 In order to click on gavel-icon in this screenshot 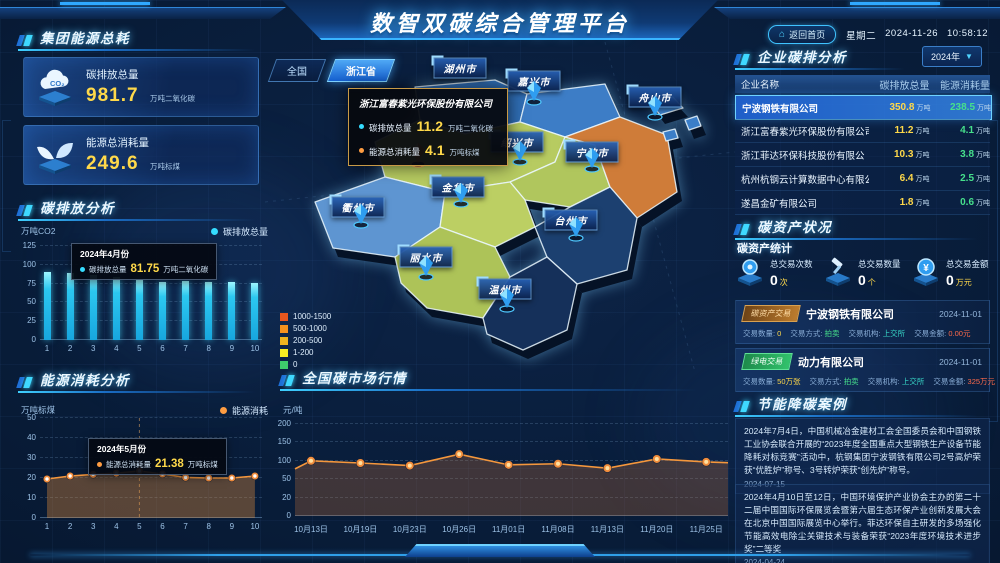, I will do `click(838, 273)`.